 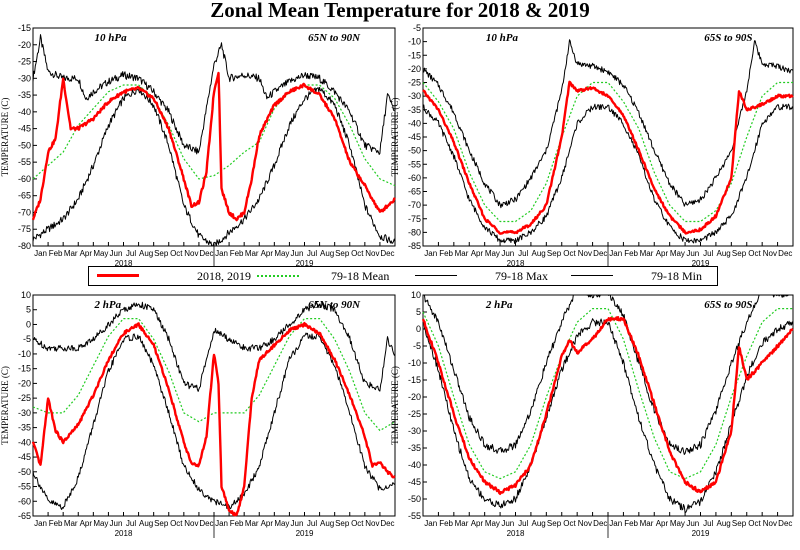 I want to click on x-tick-label-p3-12: Jan, so click(x=221, y=523).